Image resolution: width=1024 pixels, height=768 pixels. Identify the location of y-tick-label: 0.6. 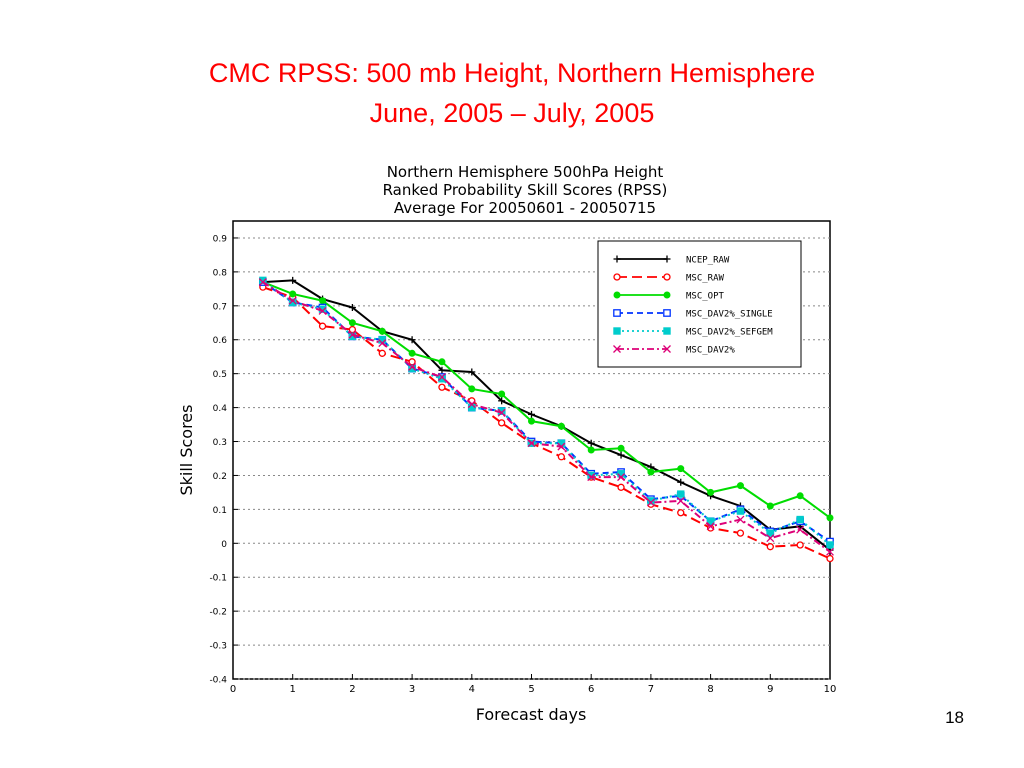
(220, 341).